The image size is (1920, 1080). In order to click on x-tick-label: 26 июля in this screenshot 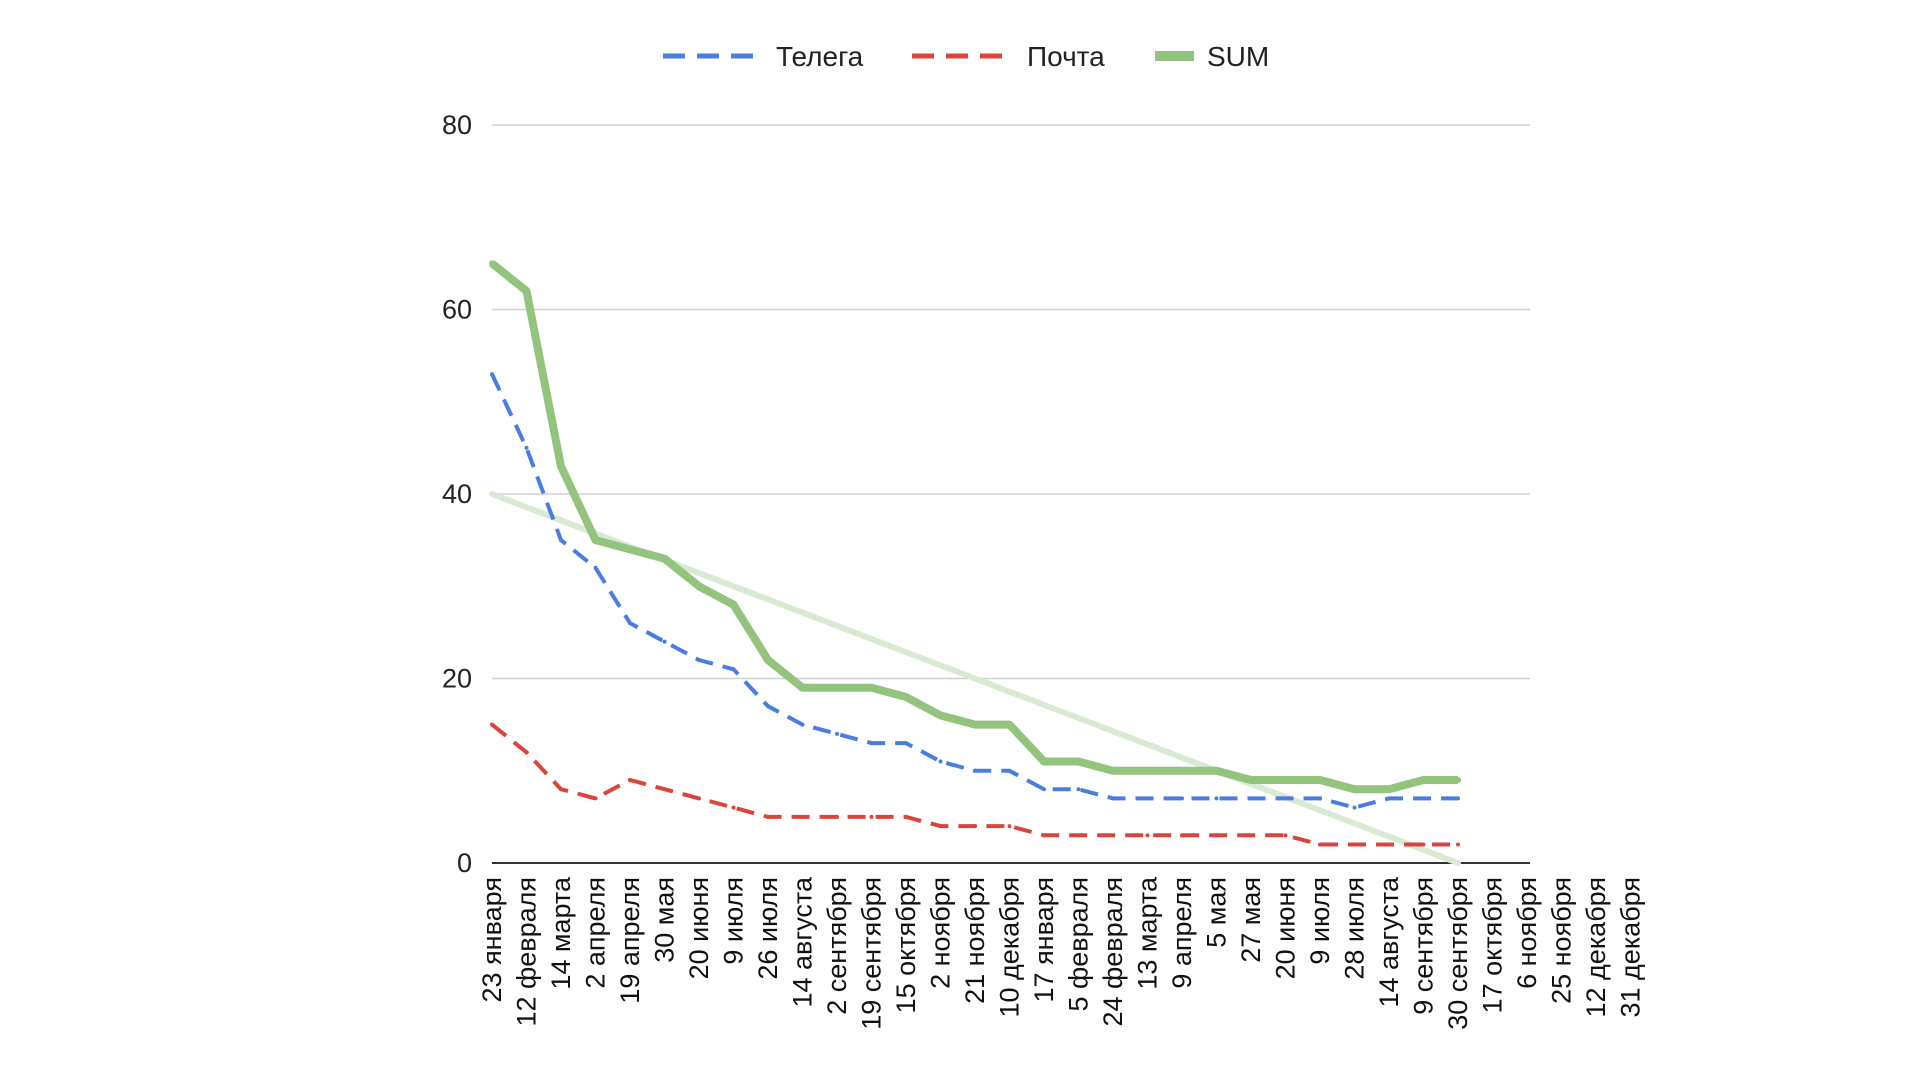, I will do `click(768, 928)`.